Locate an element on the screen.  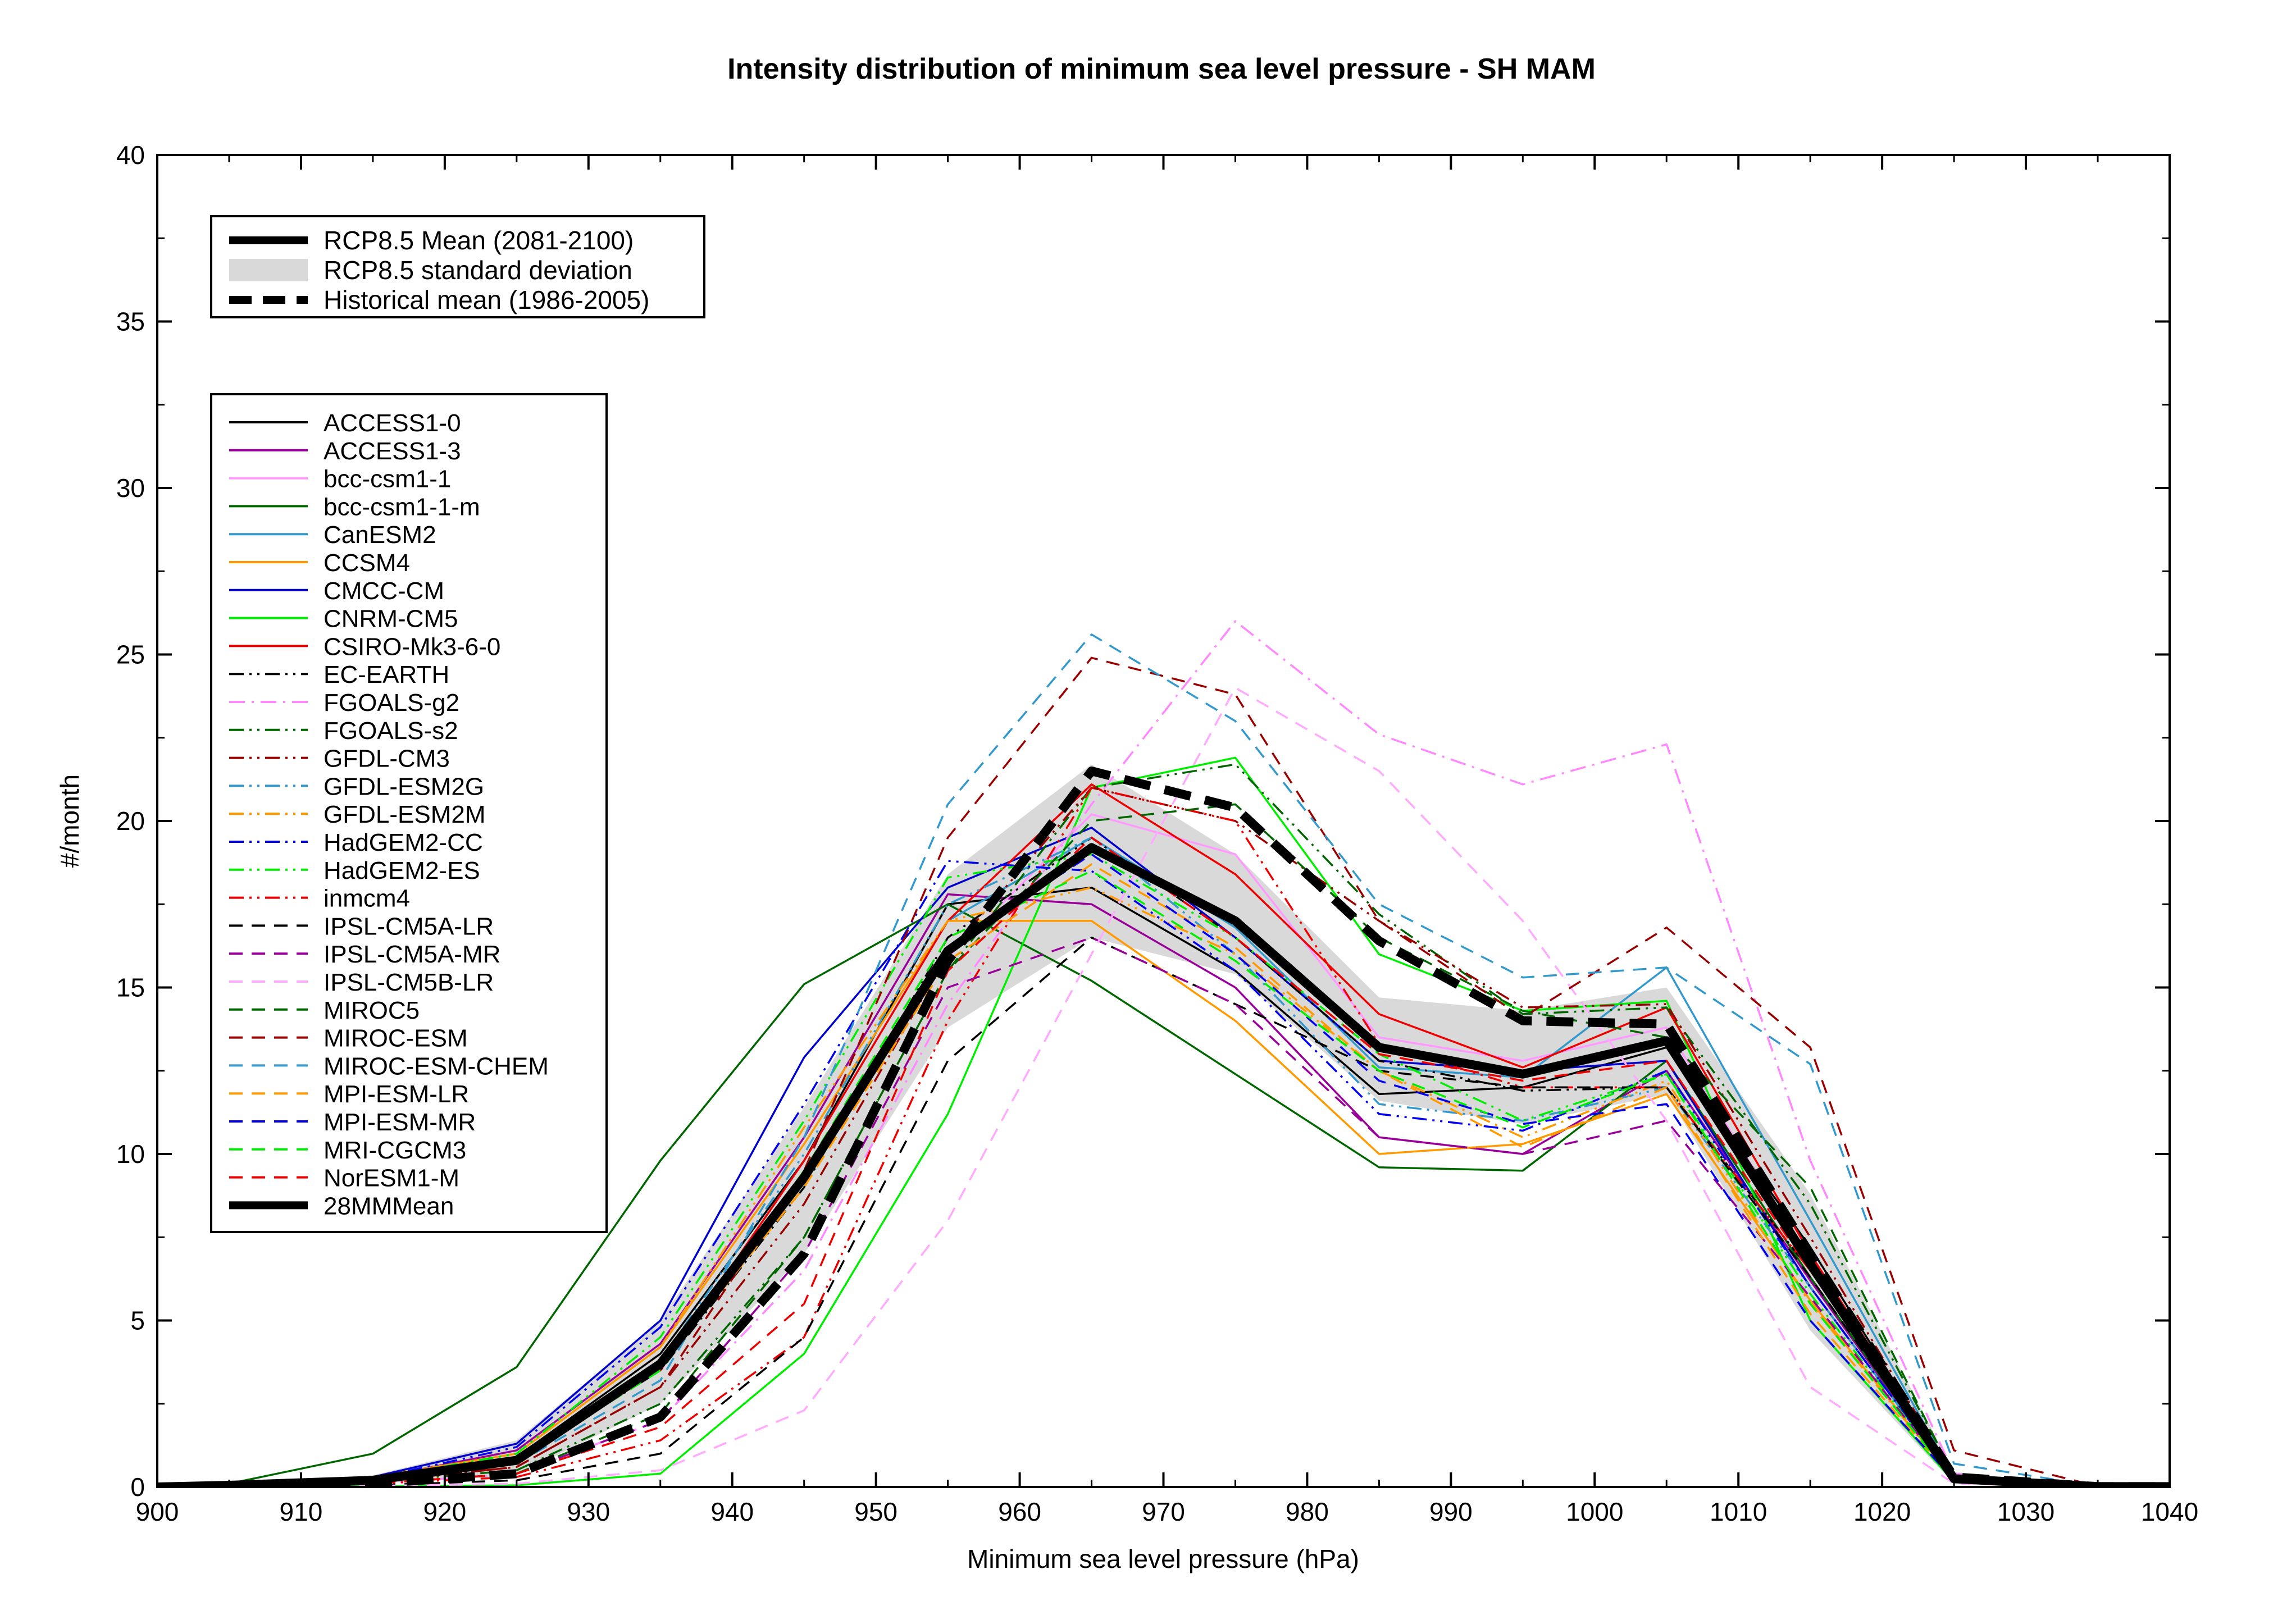
y-tick-label: 40 is located at coordinates (130, 155).